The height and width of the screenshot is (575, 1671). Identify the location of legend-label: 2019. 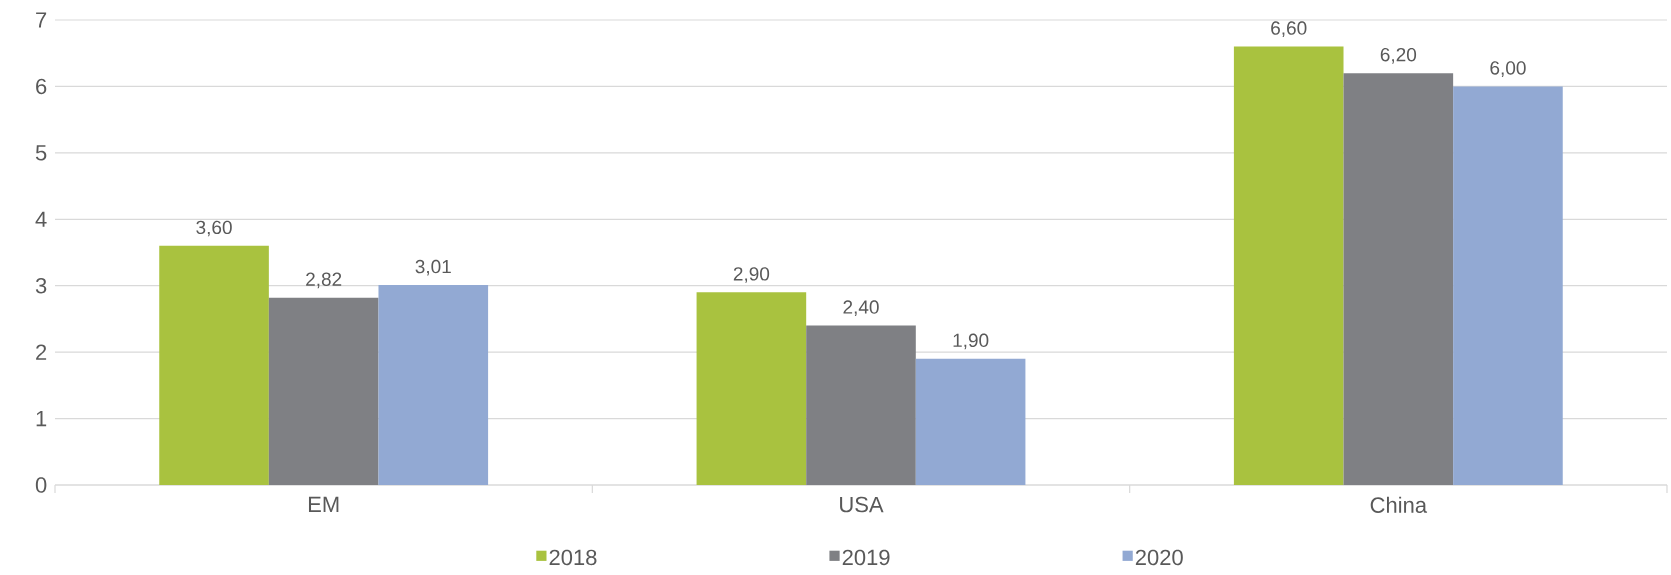
(866, 557).